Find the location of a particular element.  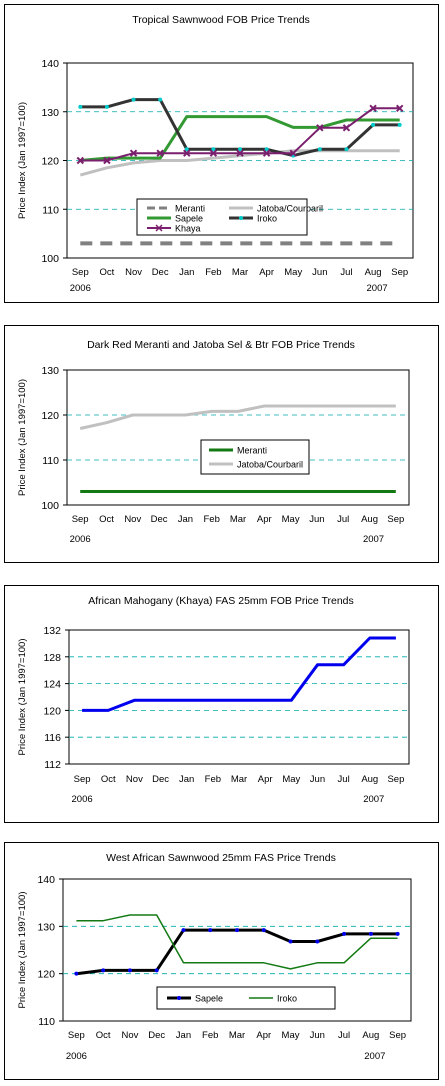

series-line-sapele is located at coordinates (237, 952).